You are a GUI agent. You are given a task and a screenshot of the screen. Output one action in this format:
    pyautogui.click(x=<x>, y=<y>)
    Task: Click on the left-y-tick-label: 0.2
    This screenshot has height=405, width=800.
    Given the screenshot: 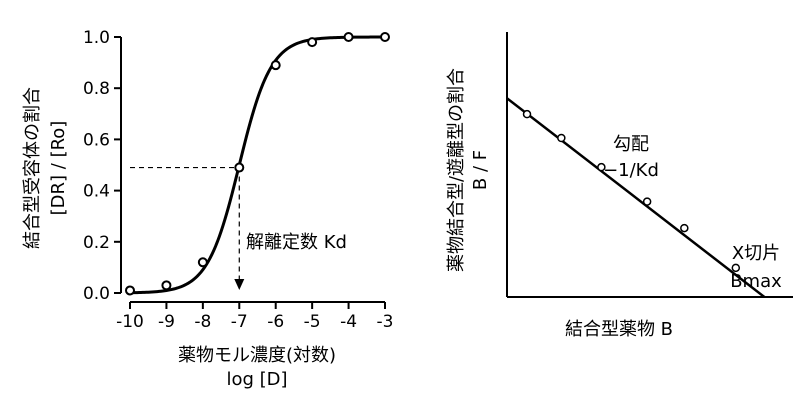 What is the action you would take?
    pyautogui.click(x=96, y=243)
    